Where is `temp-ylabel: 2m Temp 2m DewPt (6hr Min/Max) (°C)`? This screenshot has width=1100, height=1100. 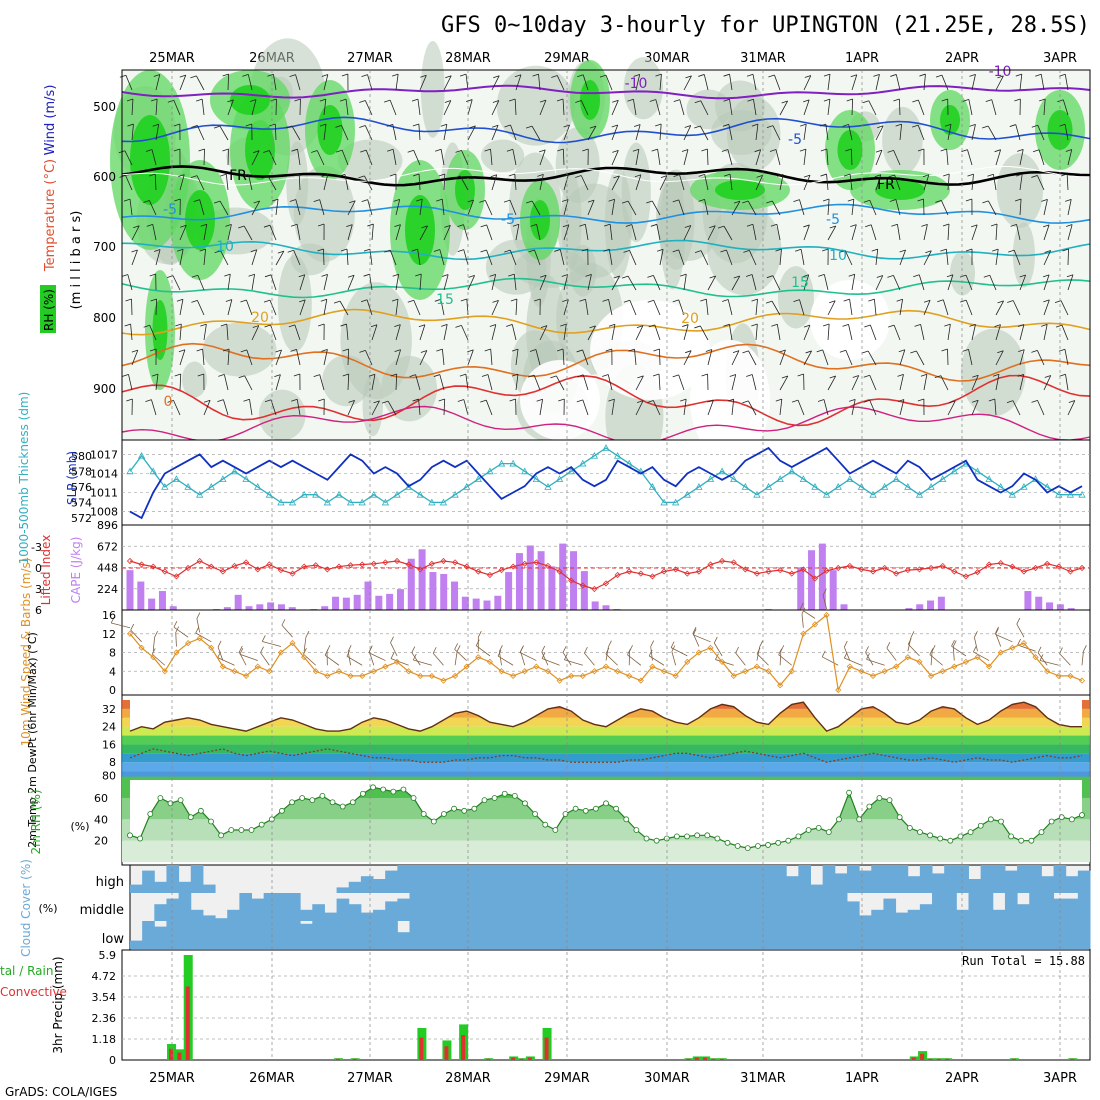
temp-ylabel: 2m Temp 2m DewPt (6hr Min/Max) (°C) is located at coordinates (32, 740).